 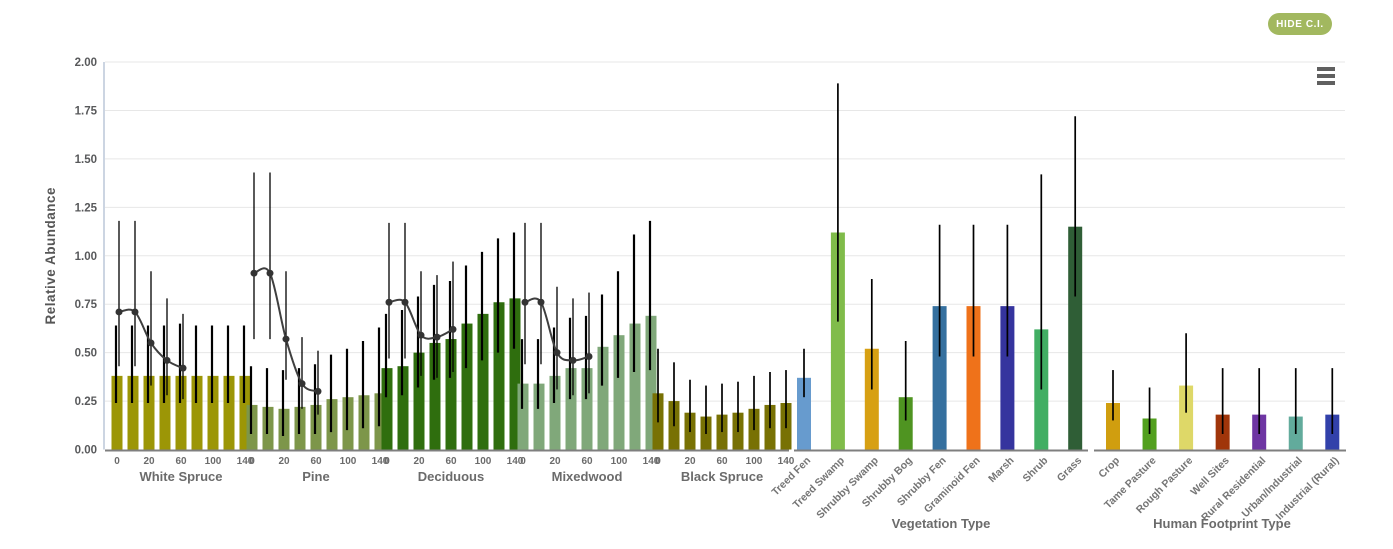 What do you see at coordinates (804, 413) in the screenshot?
I see `bar-treed-fen` at bounding box center [804, 413].